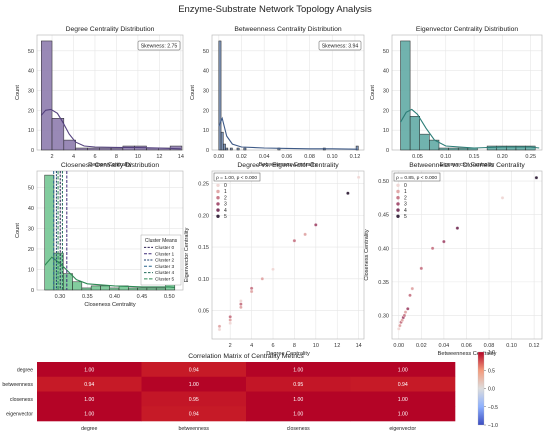  What do you see at coordinates (402, 429) in the screenshot?
I see `column-label: eigenvector` at bounding box center [402, 429].